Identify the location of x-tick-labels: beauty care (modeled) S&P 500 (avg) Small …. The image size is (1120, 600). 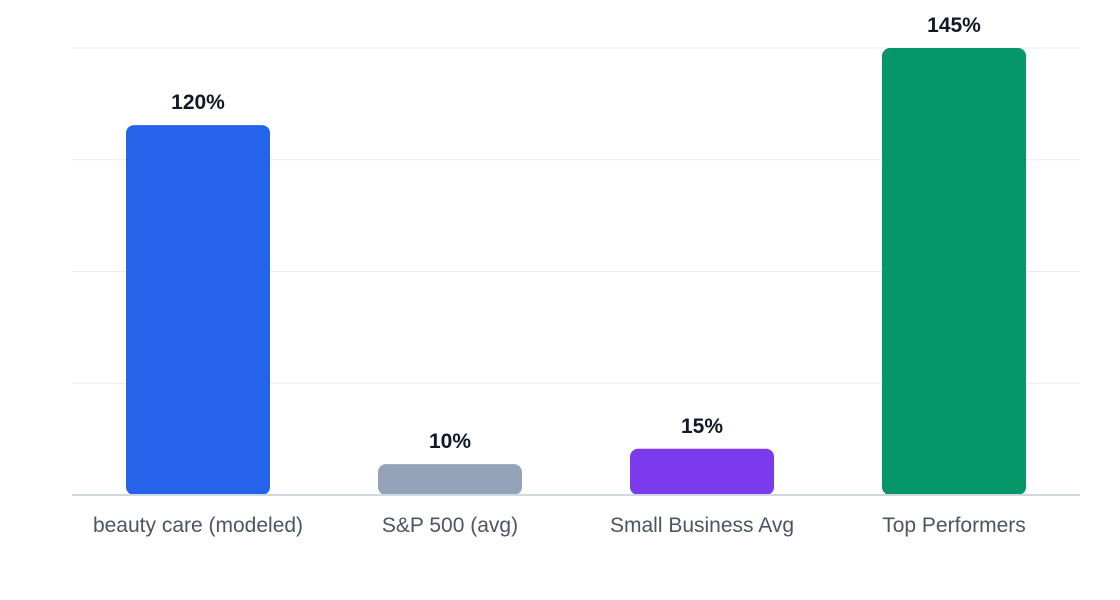
(559, 525).